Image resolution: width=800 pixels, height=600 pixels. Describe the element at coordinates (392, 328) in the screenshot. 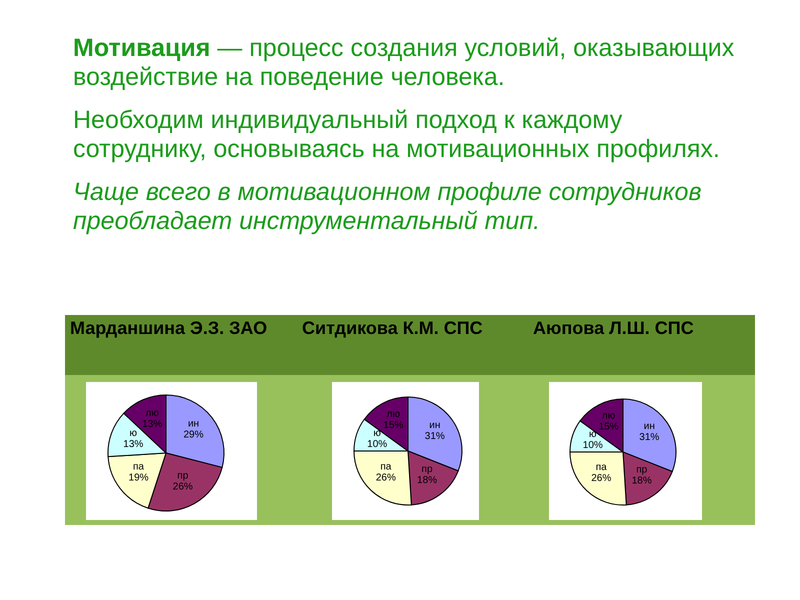

I see `chart-title: Ситдикова К.М. СПС` at that location.